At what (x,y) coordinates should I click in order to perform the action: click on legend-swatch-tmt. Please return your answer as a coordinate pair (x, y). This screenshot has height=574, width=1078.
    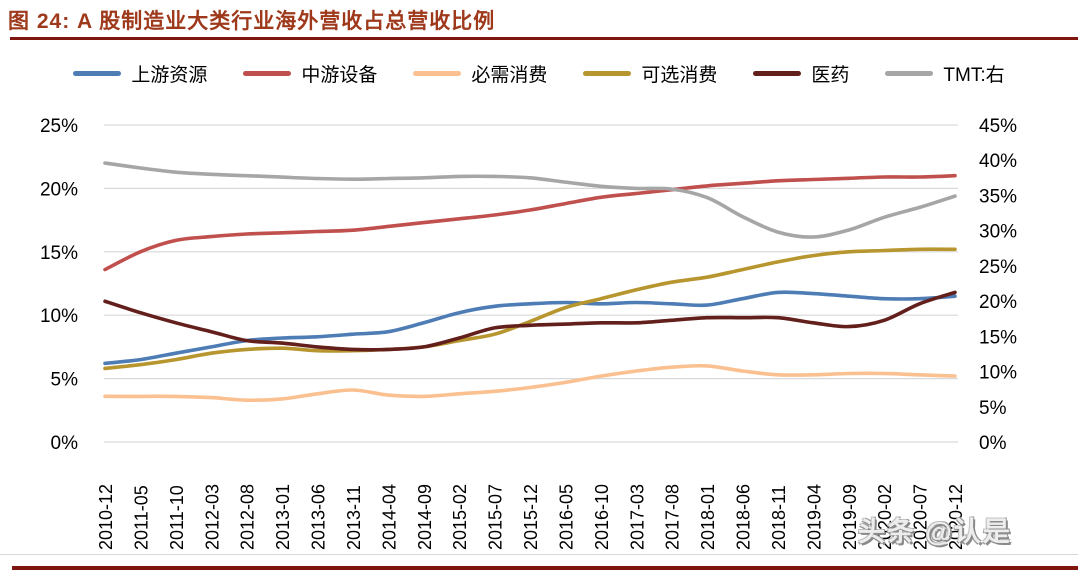
    Looking at the image, I should click on (909, 73).